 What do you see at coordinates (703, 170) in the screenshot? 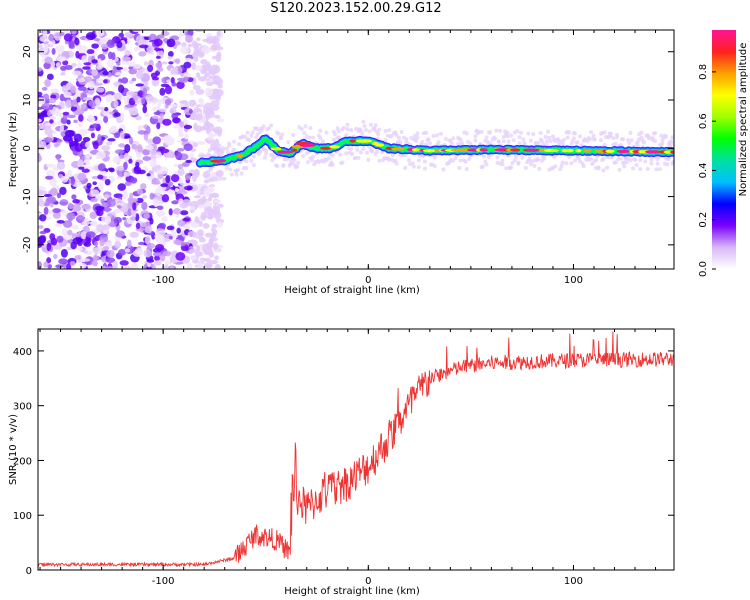
I see `colorbar-tick-label: 0.4` at bounding box center [703, 170].